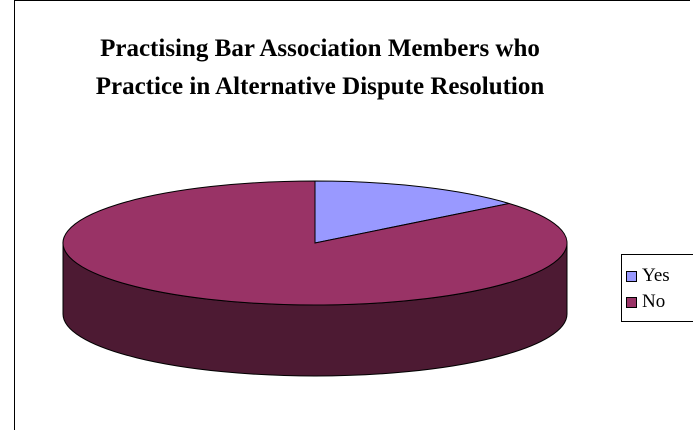 This screenshot has width=693, height=433. I want to click on legend-item-no: No, so click(646, 301).